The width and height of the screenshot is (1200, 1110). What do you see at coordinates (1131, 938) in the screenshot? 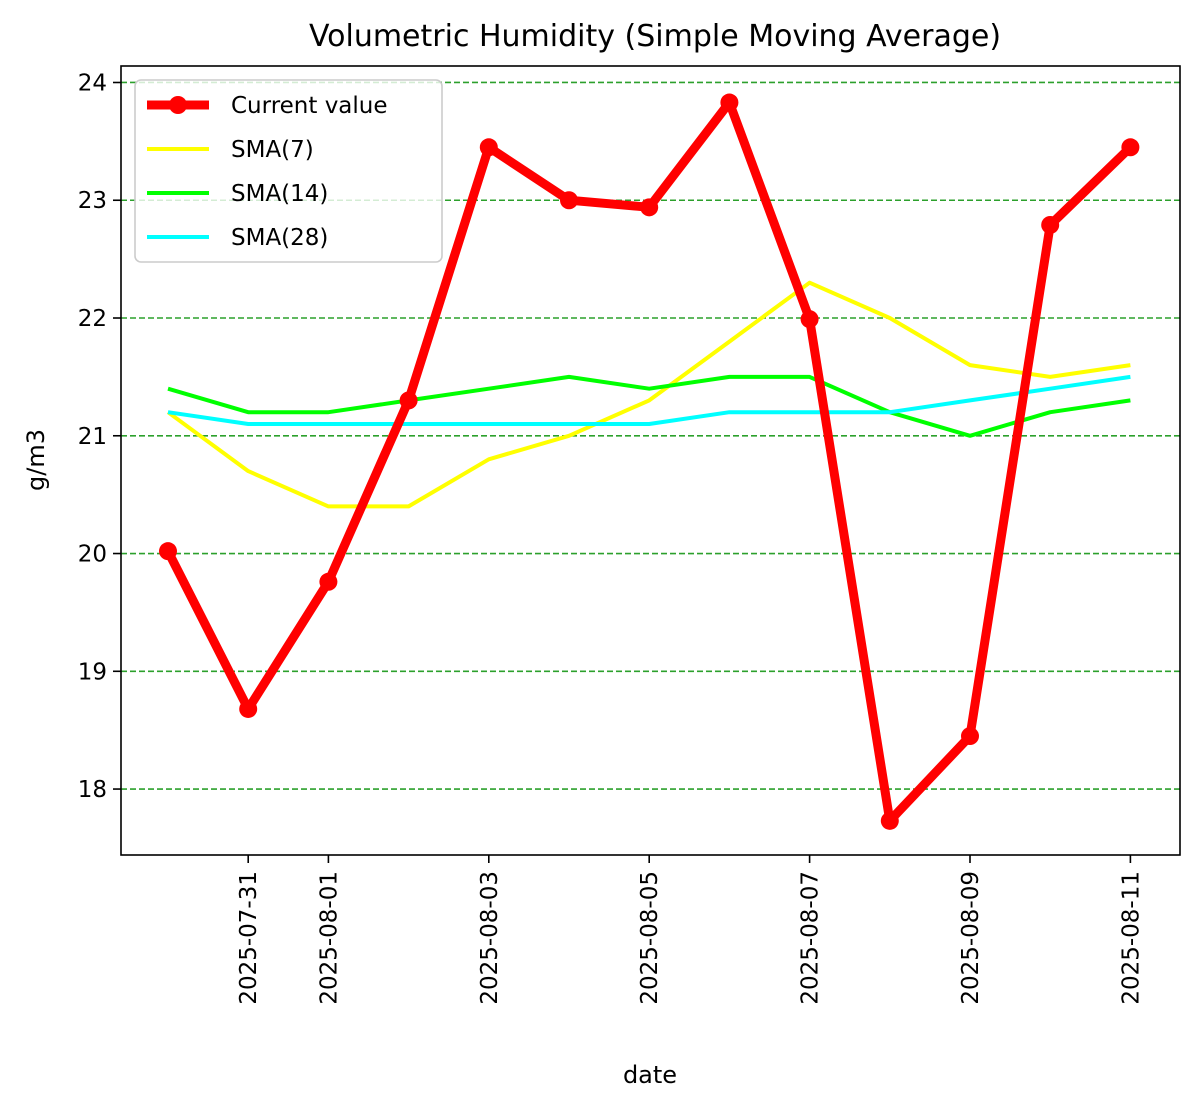
I see `x-tick-label: 2025-08-11` at bounding box center [1131, 938].